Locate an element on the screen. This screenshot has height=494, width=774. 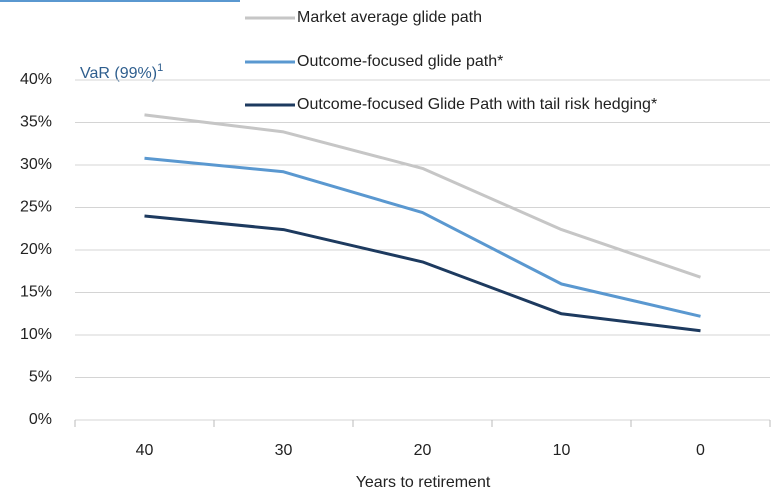
y-tick-label: 10% is located at coordinates (36, 334).